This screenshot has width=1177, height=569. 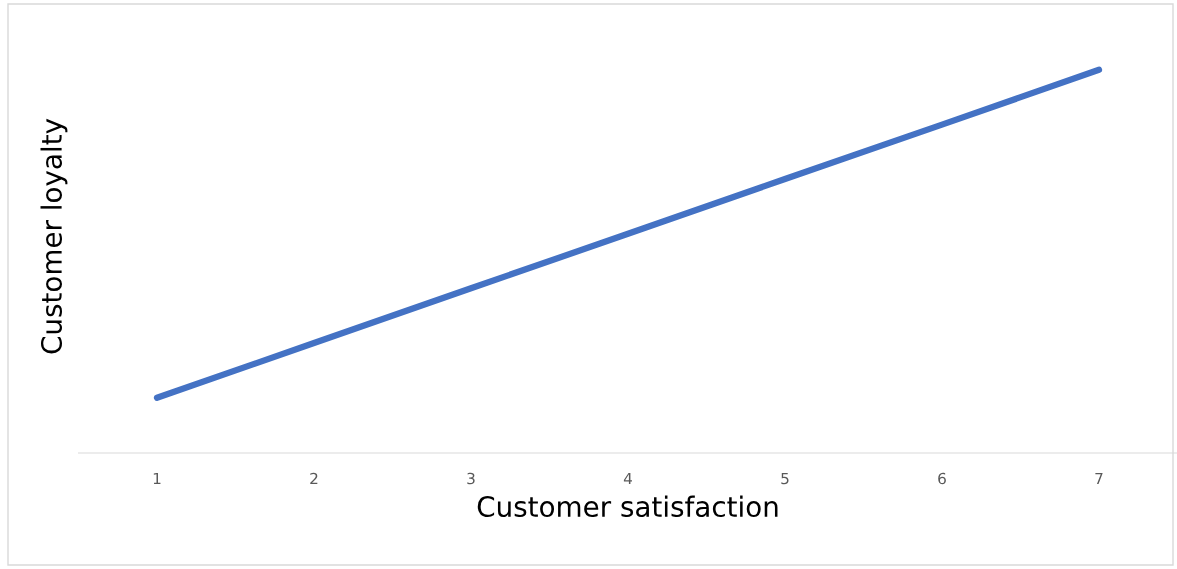 I want to click on x-tick-label: 7, so click(x=1099, y=478).